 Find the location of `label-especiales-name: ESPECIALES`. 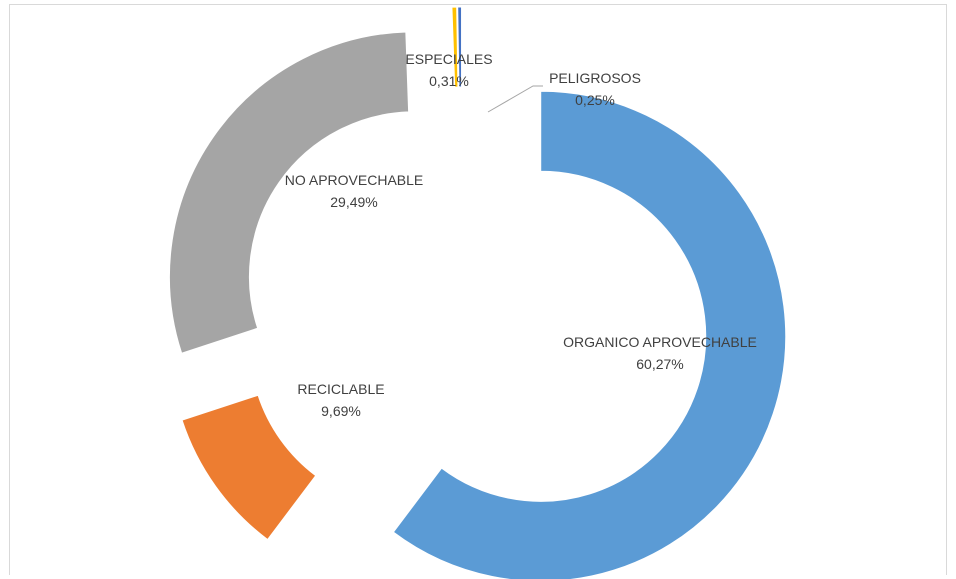

label-especiales-name: ESPECIALES is located at coordinates (448, 59).